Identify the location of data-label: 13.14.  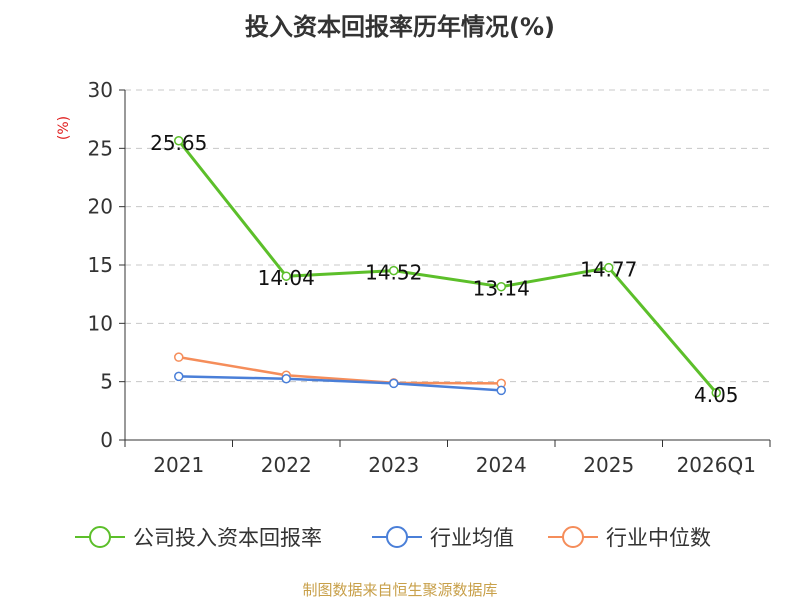
(501, 289).